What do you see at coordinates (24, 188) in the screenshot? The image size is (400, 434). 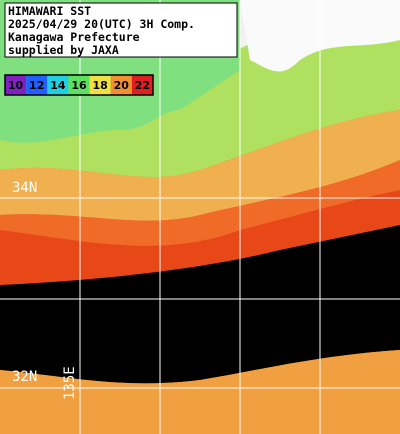 I see `lat-label: 34N` at bounding box center [24, 188].